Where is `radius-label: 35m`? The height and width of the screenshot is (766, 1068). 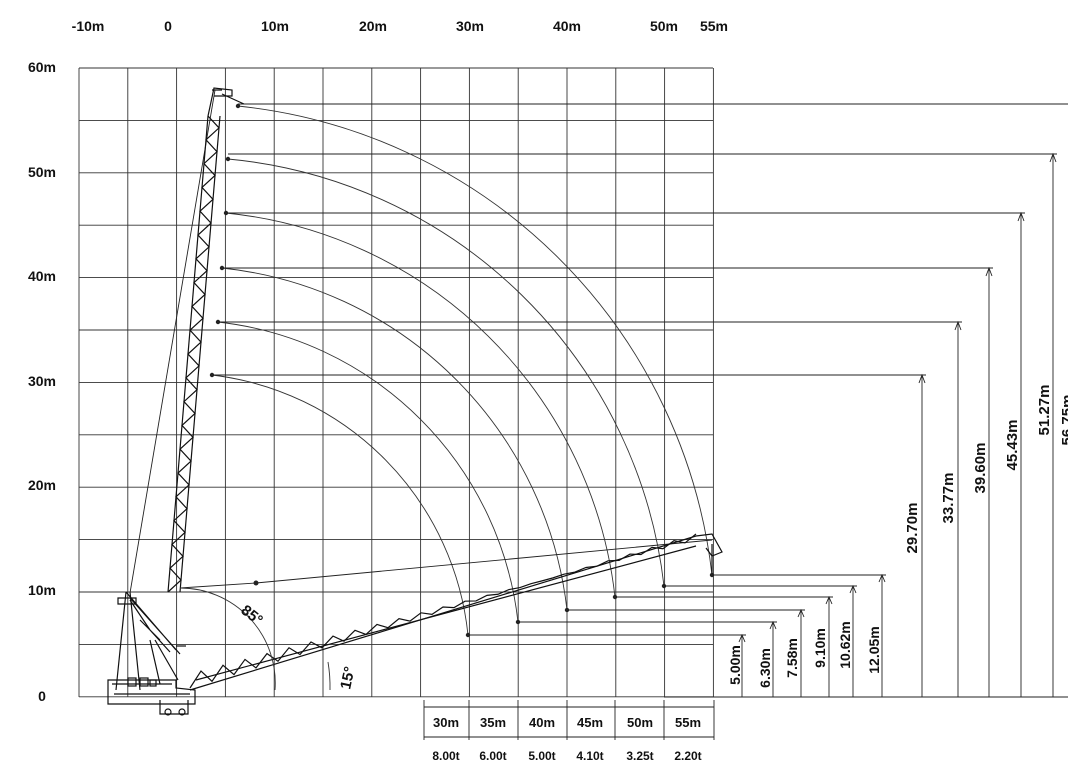 radius-label: 35m is located at coordinates (493, 722).